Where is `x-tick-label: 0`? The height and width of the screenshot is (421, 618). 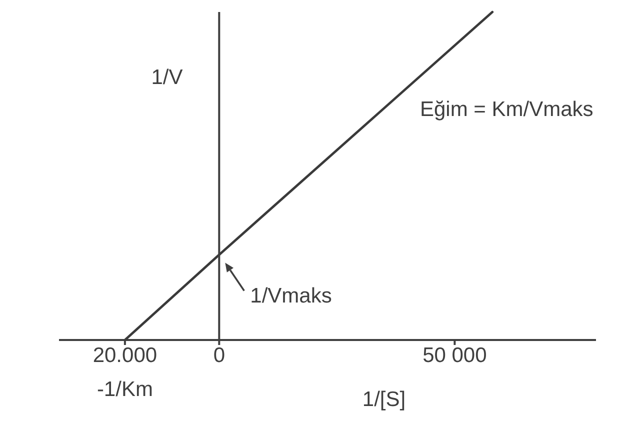
x-tick-label: 0 is located at coordinates (219, 355).